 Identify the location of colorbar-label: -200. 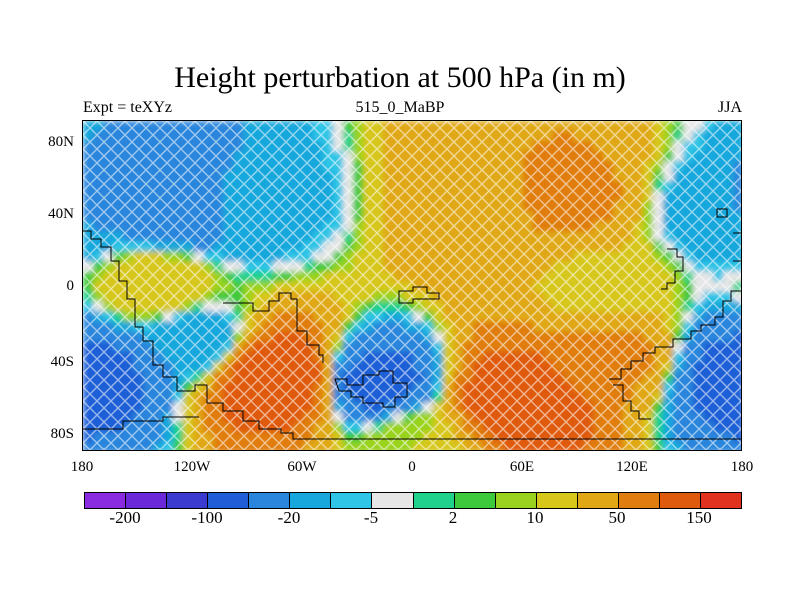
(125, 517).